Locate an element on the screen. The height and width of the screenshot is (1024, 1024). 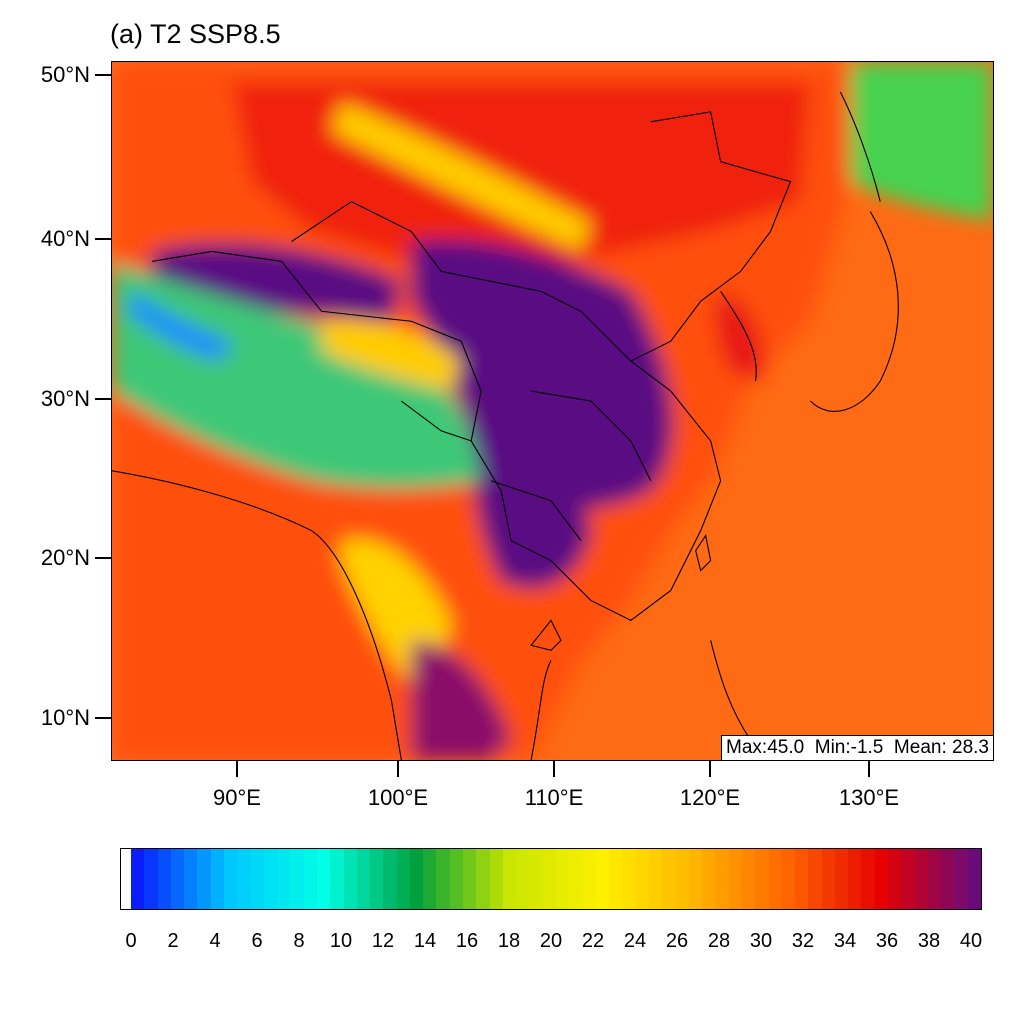
colorbar is located at coordinates (551, 879).